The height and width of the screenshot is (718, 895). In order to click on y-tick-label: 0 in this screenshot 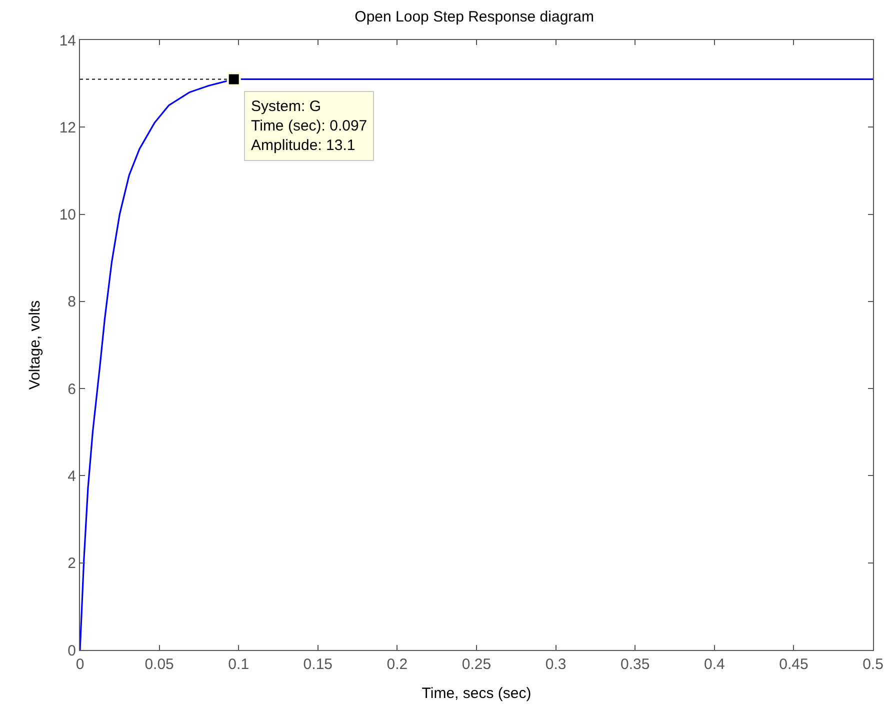, I will do `click(72, 651)`.